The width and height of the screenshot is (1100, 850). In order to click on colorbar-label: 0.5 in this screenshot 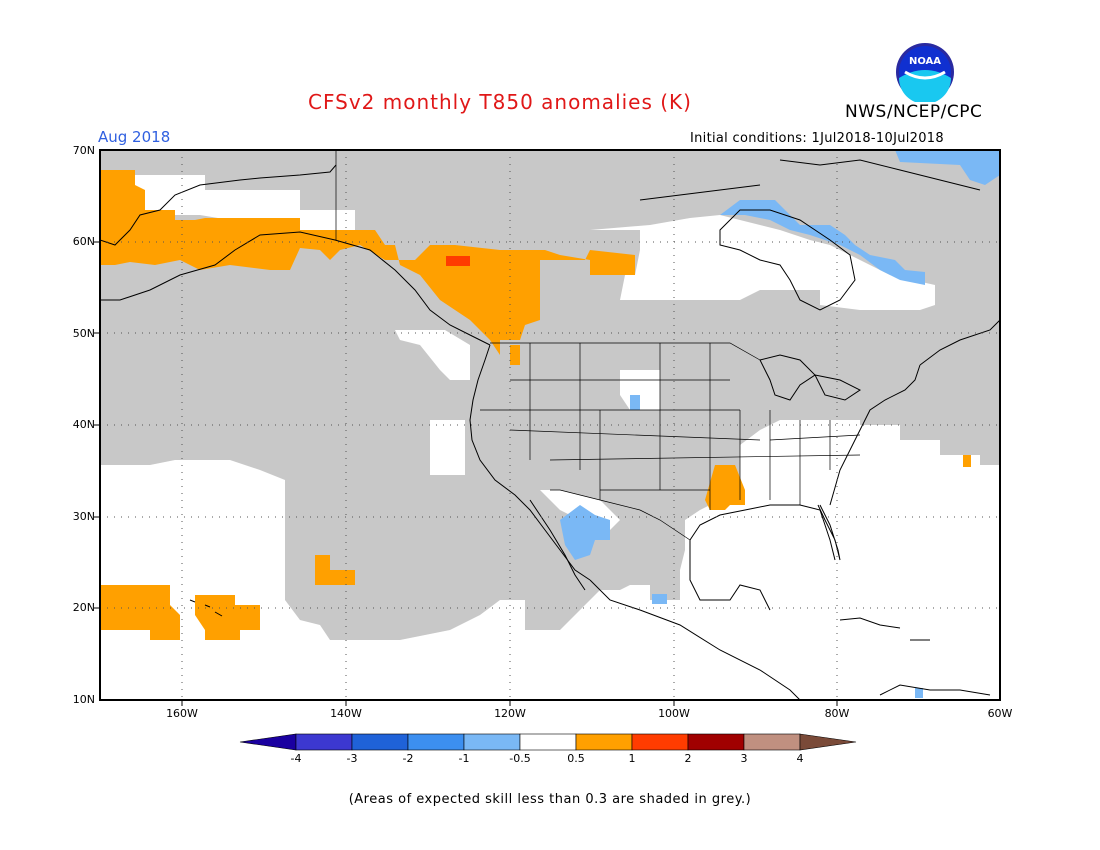, I will do `click(576, 758)`.